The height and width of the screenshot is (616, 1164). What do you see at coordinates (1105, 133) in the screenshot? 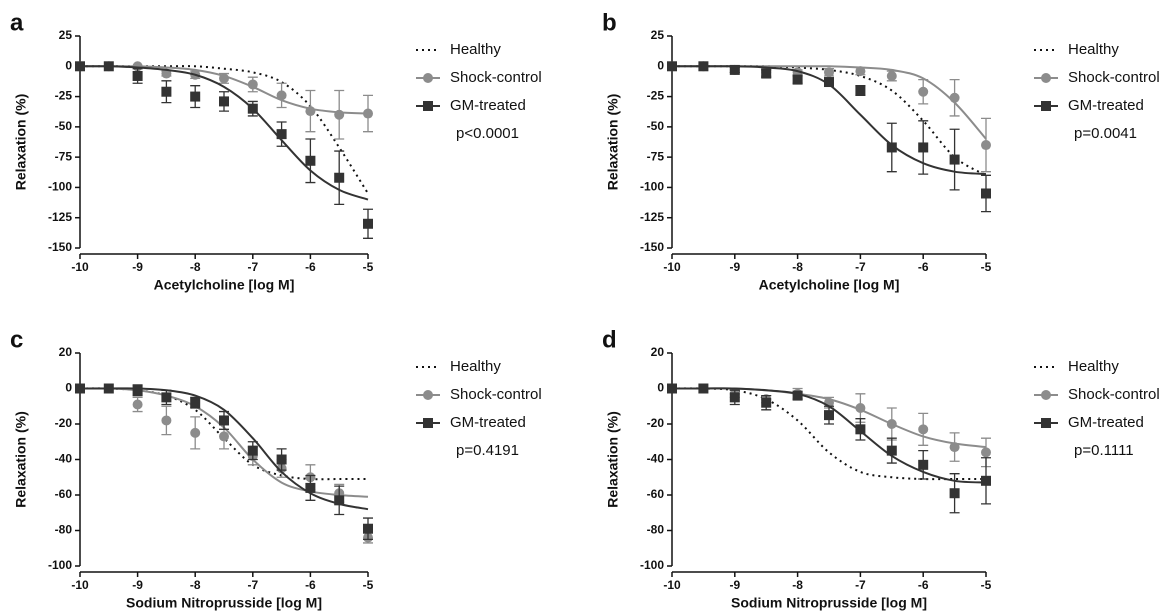
I see `p-value: p=0.0041` at bounding box center [1105, 133].